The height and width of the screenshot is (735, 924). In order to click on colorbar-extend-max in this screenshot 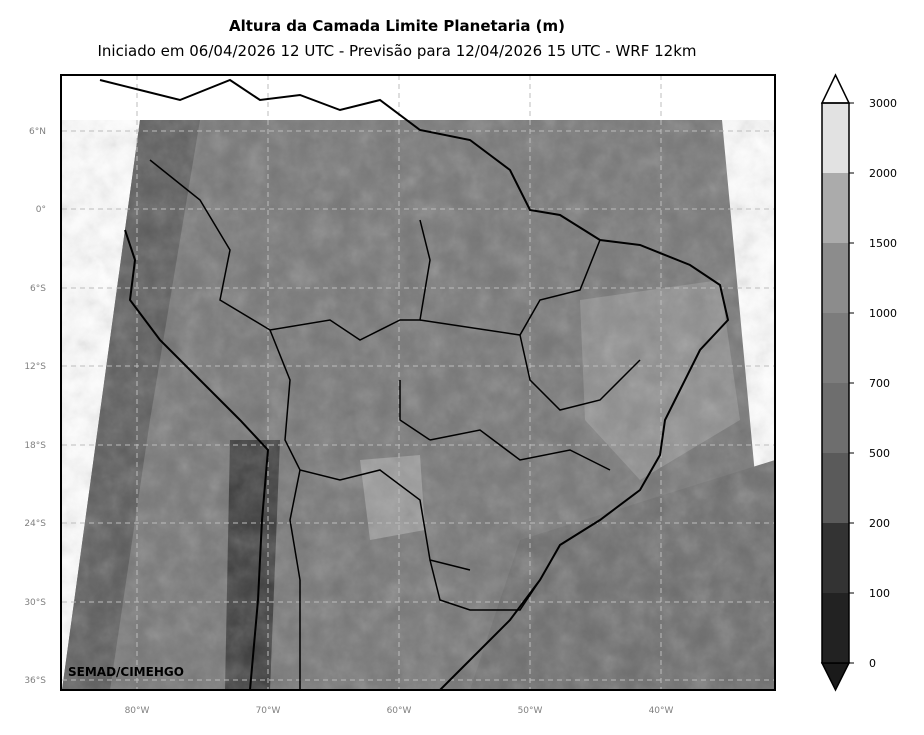, I will do `click(835, 88)`.